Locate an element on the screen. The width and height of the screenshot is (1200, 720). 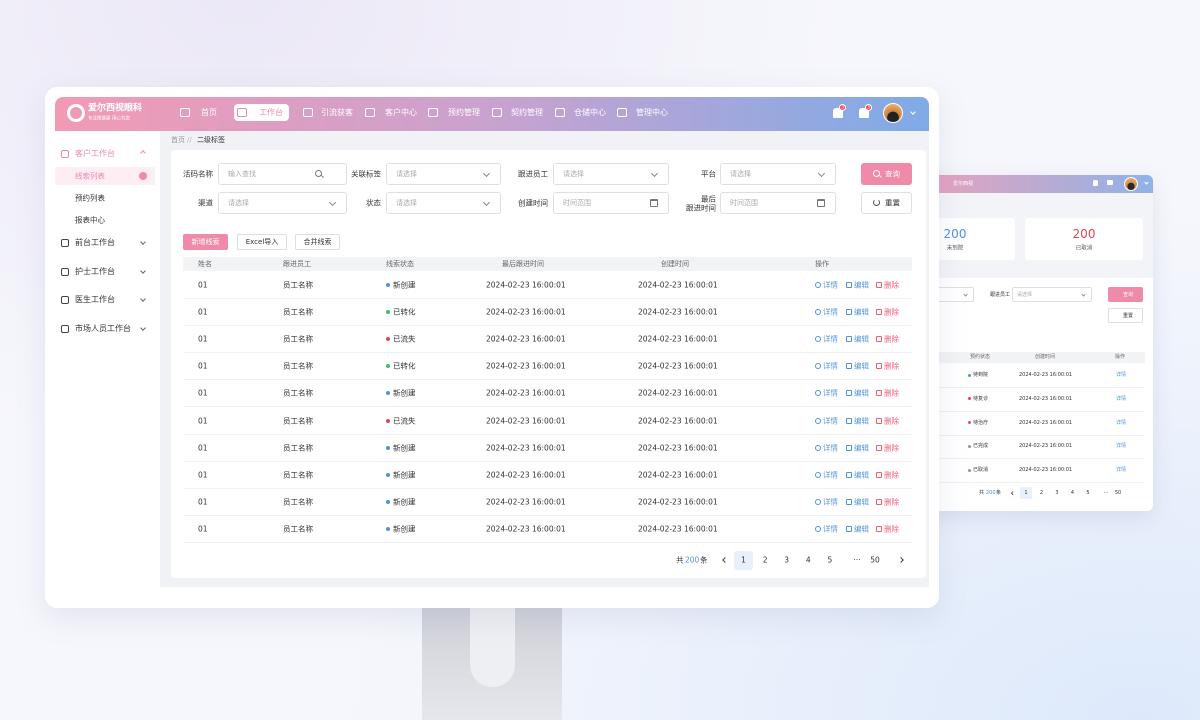
nav-item: 仓储中心 is located at coordinates (590, 113).